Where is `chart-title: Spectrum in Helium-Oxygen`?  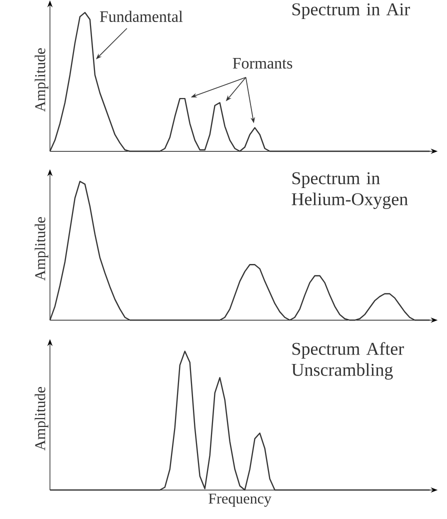
chart-title: Spectrum in Helium-Oxygen is located at coordinates (350, 190).